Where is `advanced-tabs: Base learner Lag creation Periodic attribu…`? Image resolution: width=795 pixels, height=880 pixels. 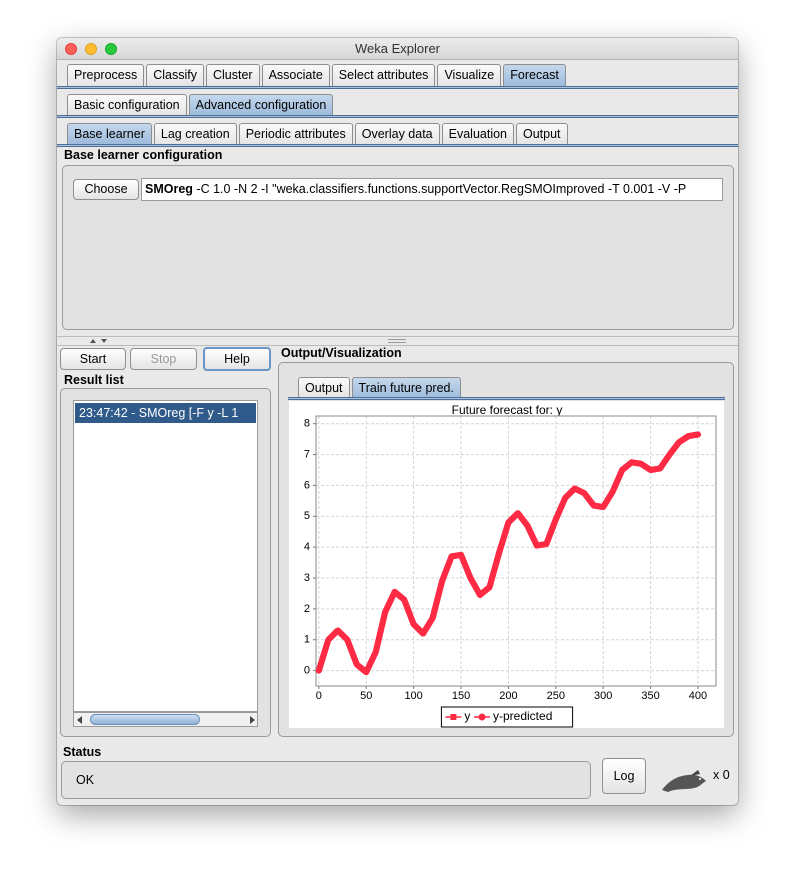 advanced-tabs: Base learner Lag creation Periodic attribu… is located at coordinates (317, 133).